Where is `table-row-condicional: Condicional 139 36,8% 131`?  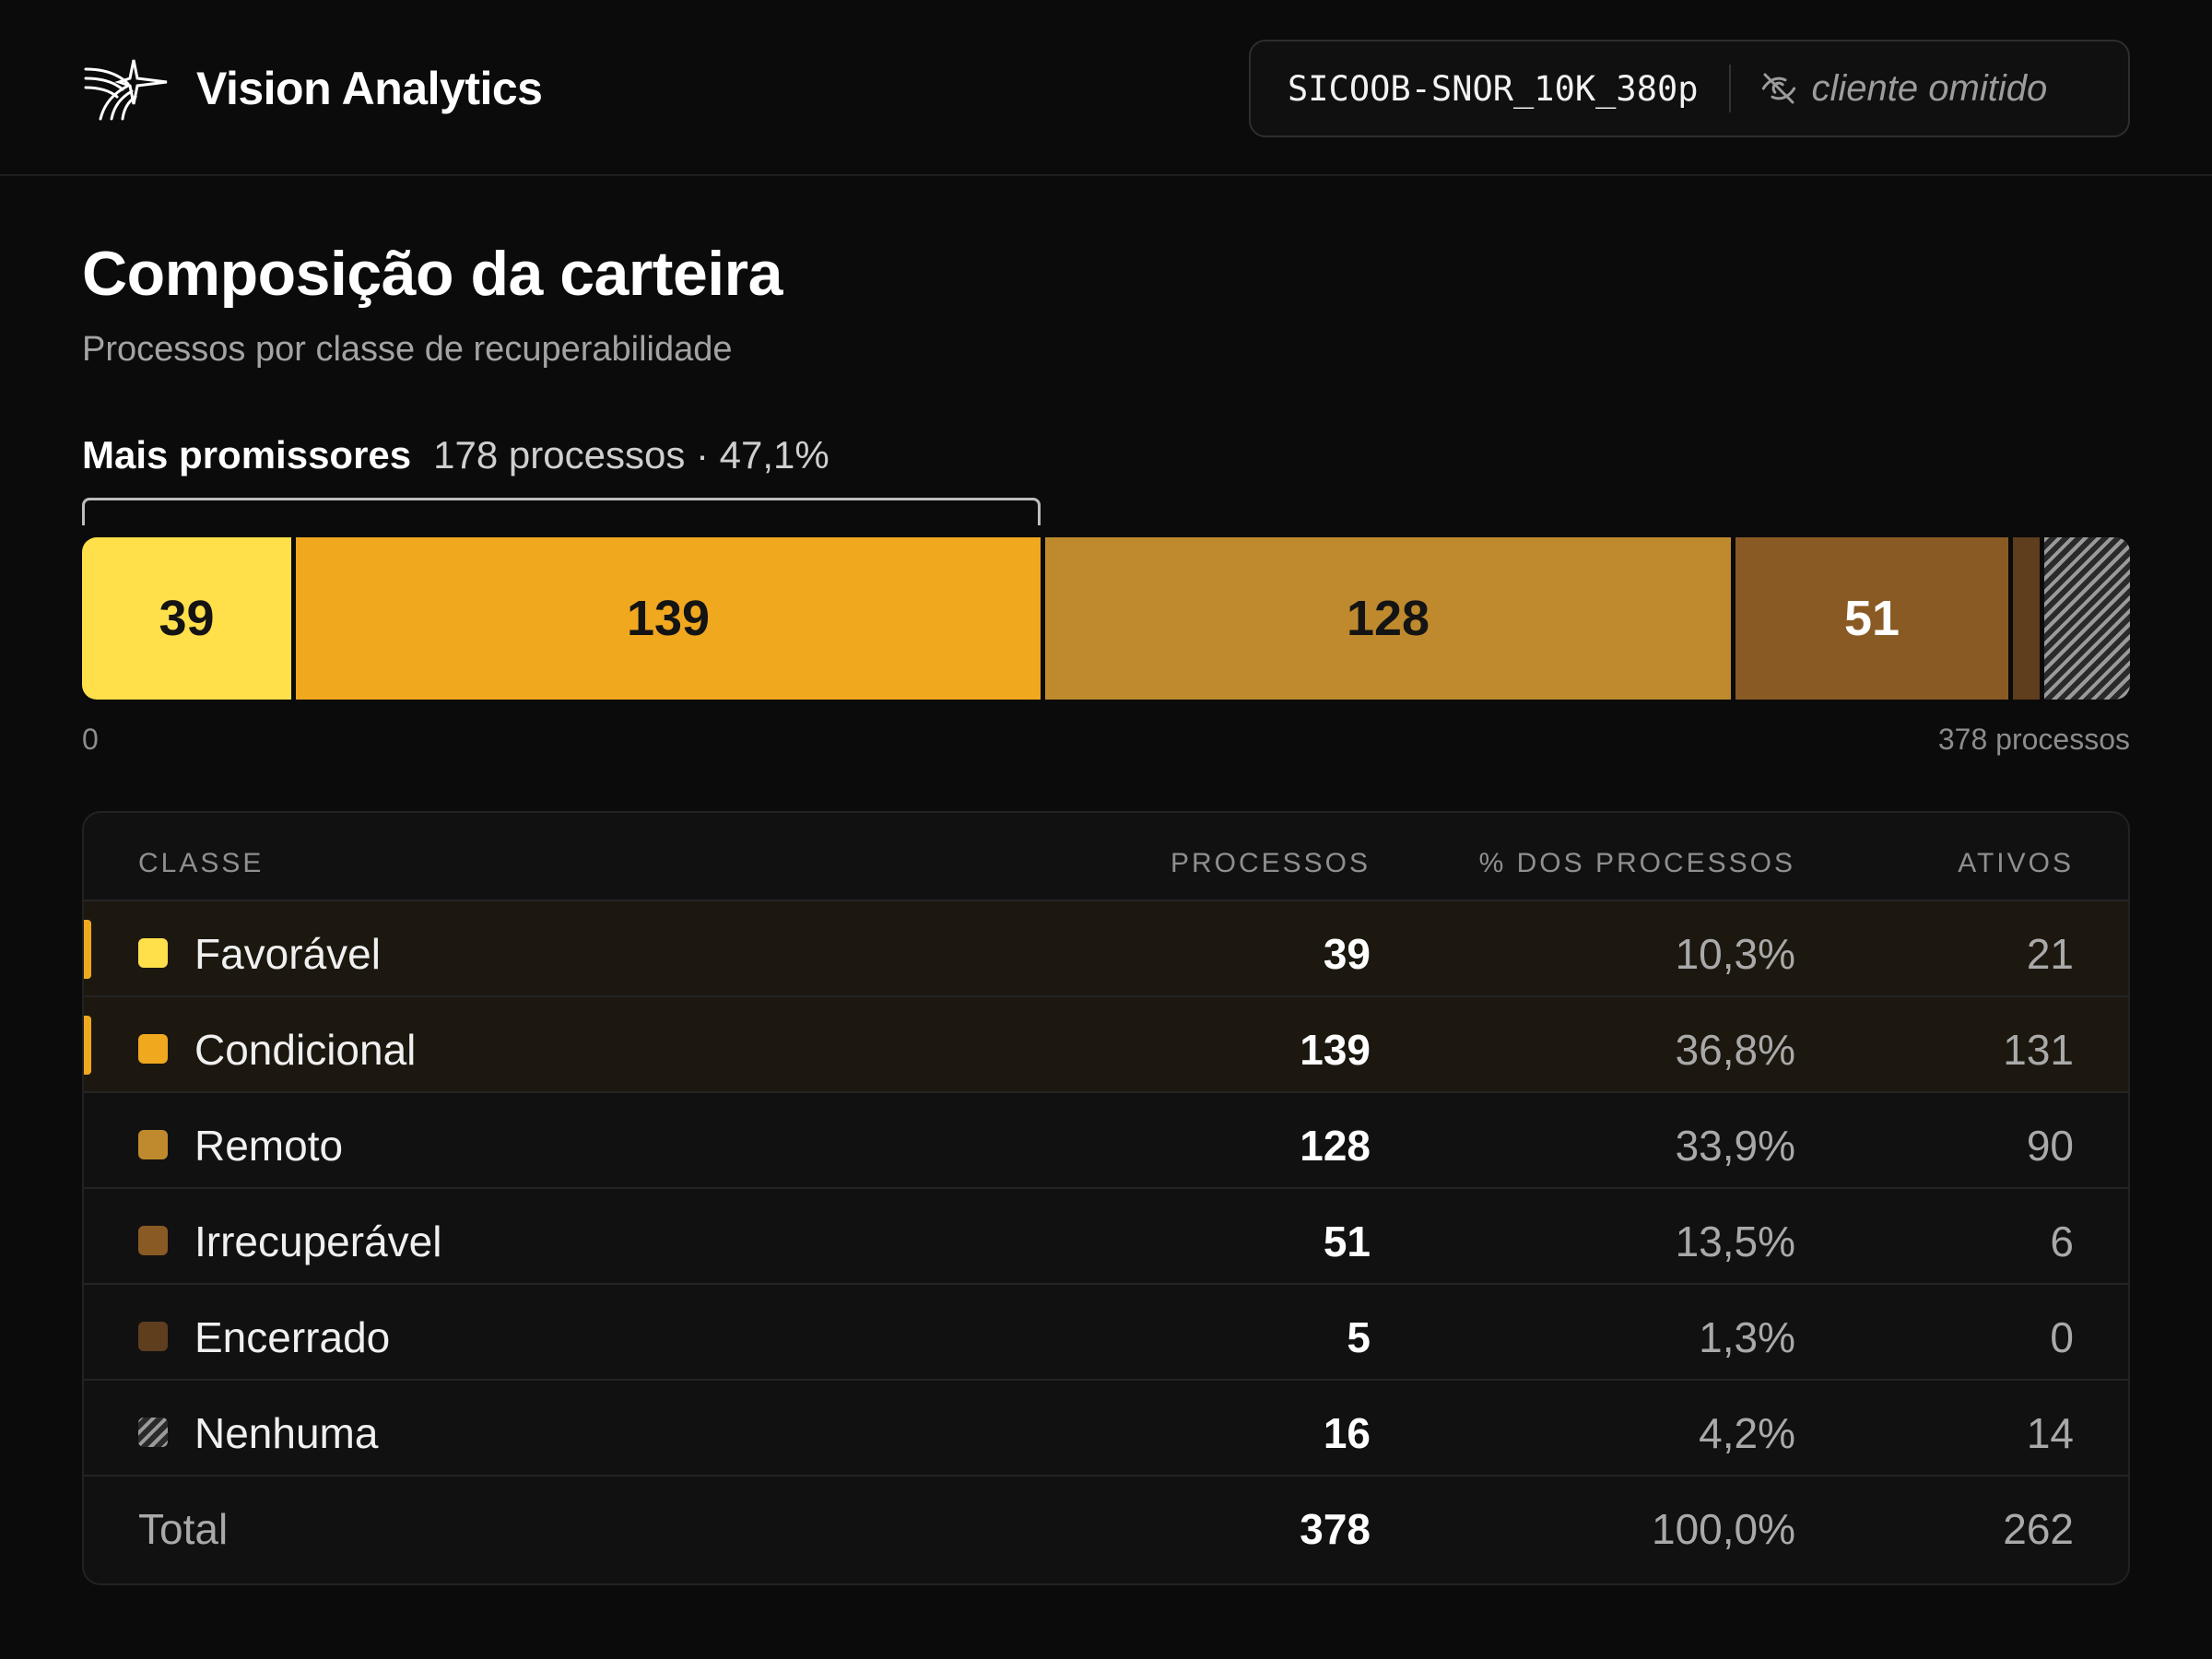 table-row-condicional: Condicional 139 36,8% 131 is located at coordinates (1106, 1045).